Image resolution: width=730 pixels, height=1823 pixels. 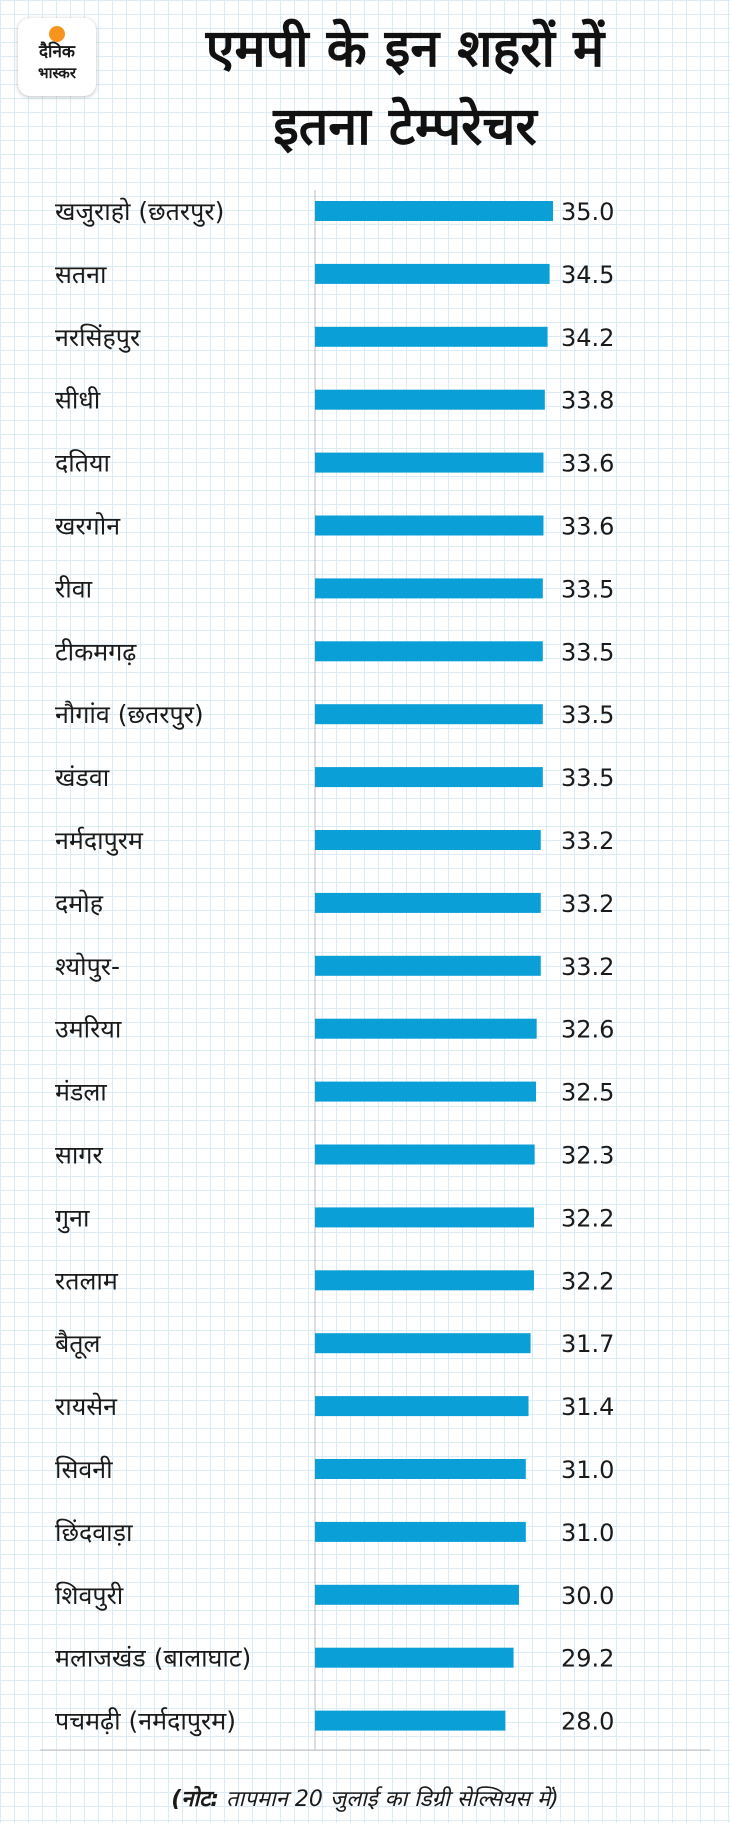 I want to click on category-label: खरगोन, so click(x=88, y=526).